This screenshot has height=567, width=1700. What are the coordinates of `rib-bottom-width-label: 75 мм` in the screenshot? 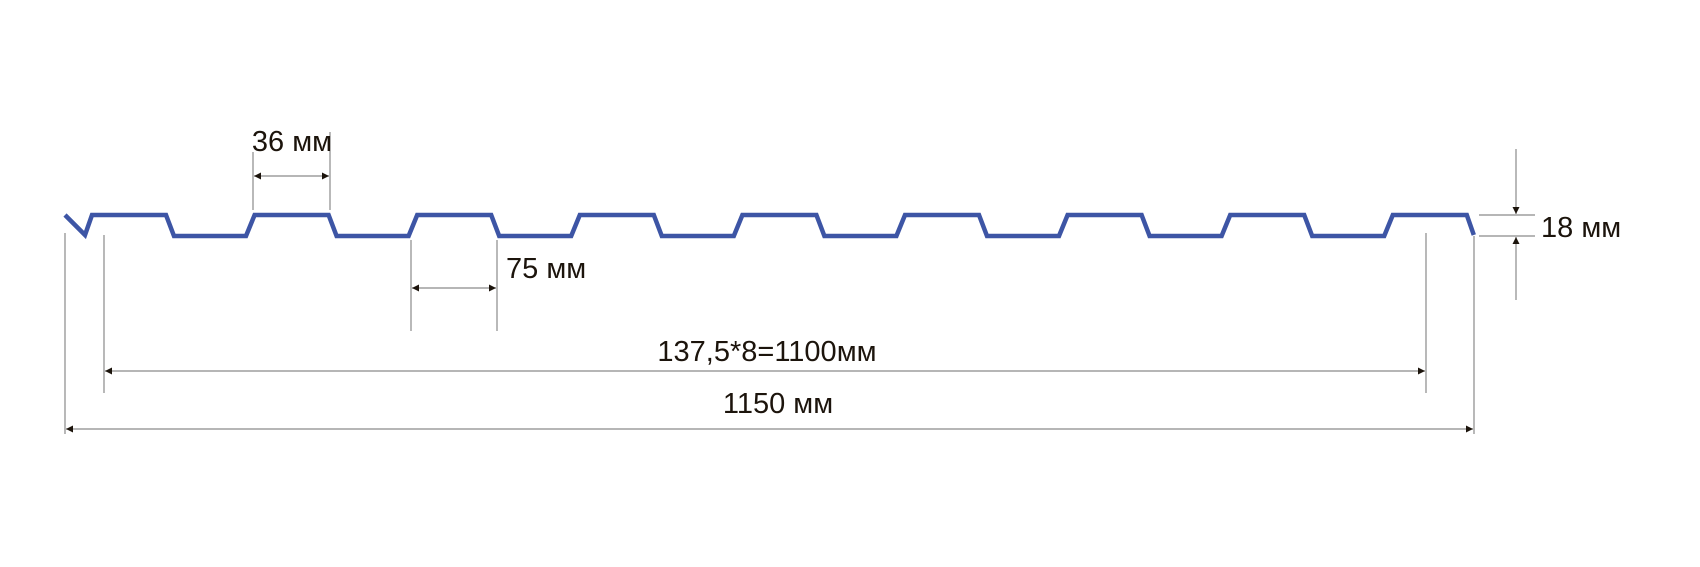 It's located at (546, 269).